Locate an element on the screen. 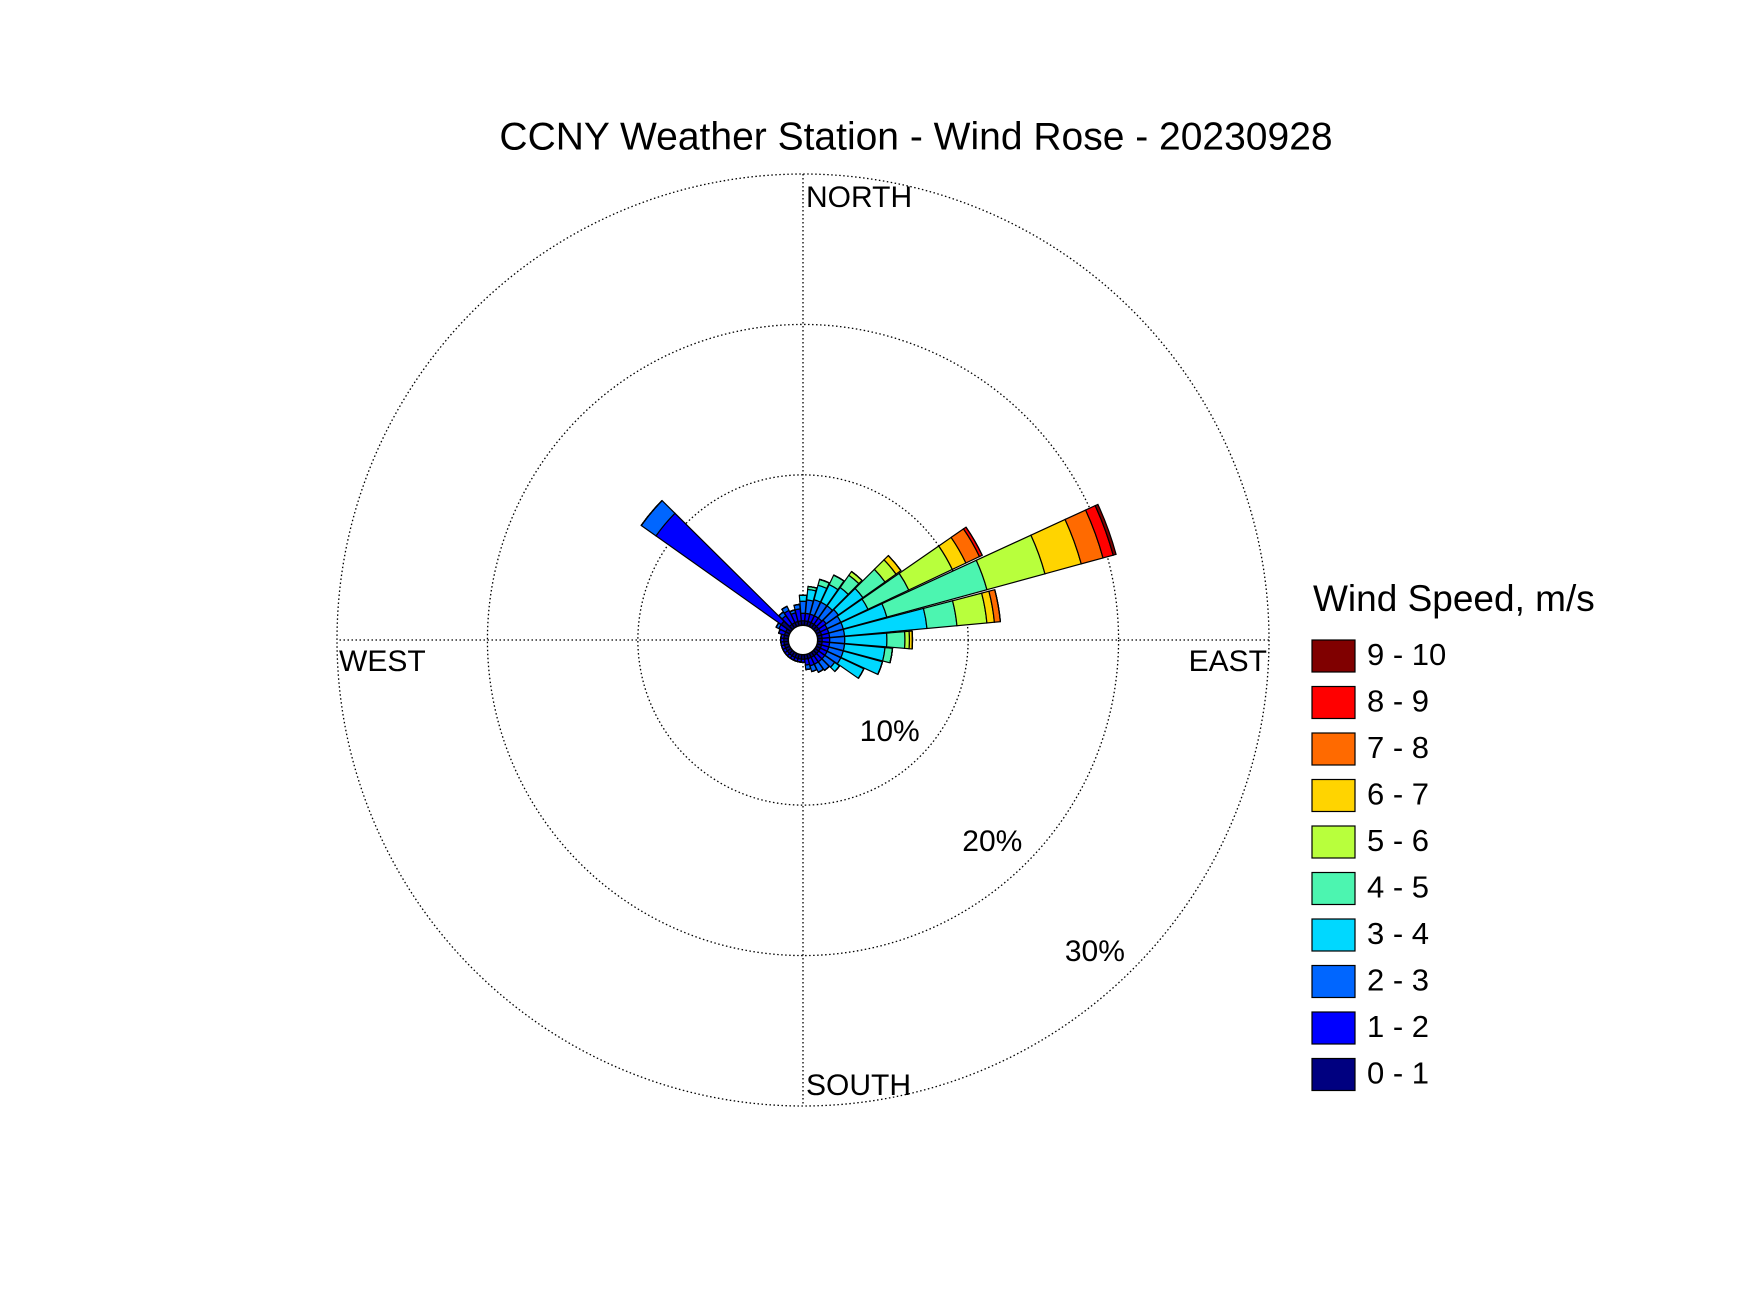 This screenshot has width=1750, height=1313. r-tick-label: 30% is located at coordinates (1095, 951).